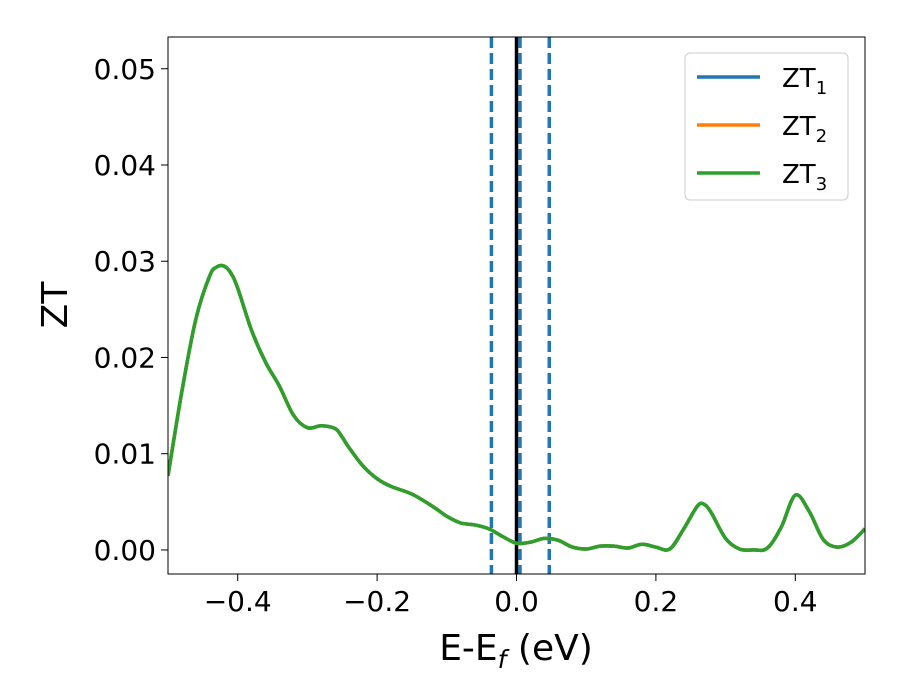  What do you see at coordinates (238, 601) in the screenshot?
I see `x-tick-label: −0.4` at bounding box center [238, 601].